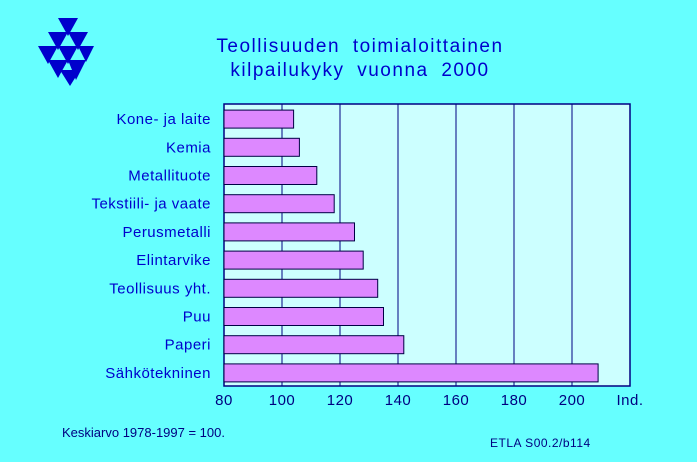 Image resolution: width=697 pixels, height=462 pixels. Describe the element at coordinates (151, 204) in the screenshot. I see `category-label: Tekstiili- ja vaate` at that location.